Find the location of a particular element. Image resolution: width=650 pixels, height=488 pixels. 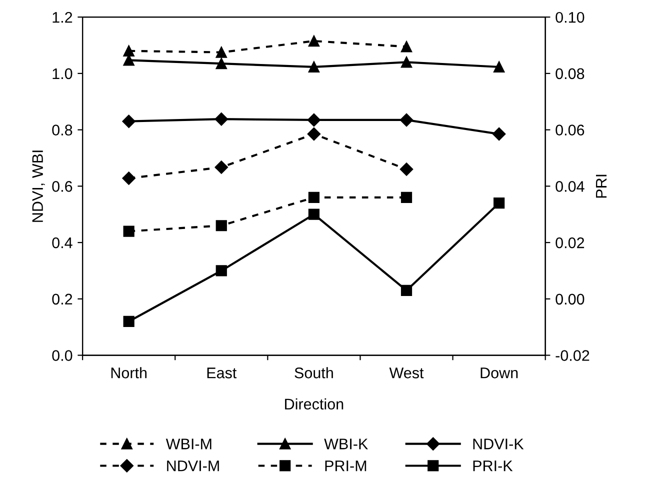

y2-axis-title: PRI is located at coordinates (601, 186).